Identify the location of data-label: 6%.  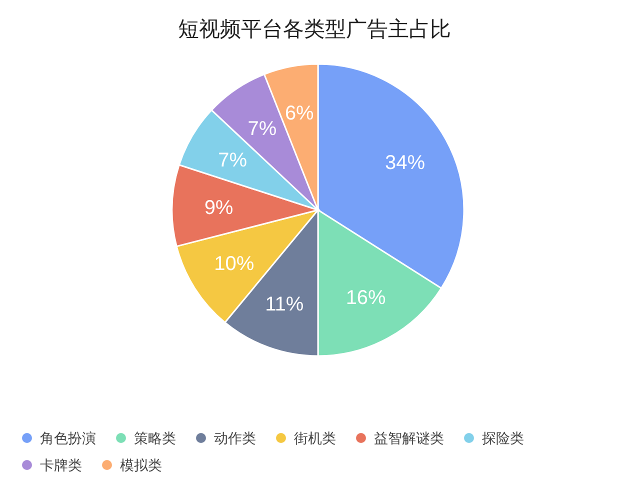
(299, 113).